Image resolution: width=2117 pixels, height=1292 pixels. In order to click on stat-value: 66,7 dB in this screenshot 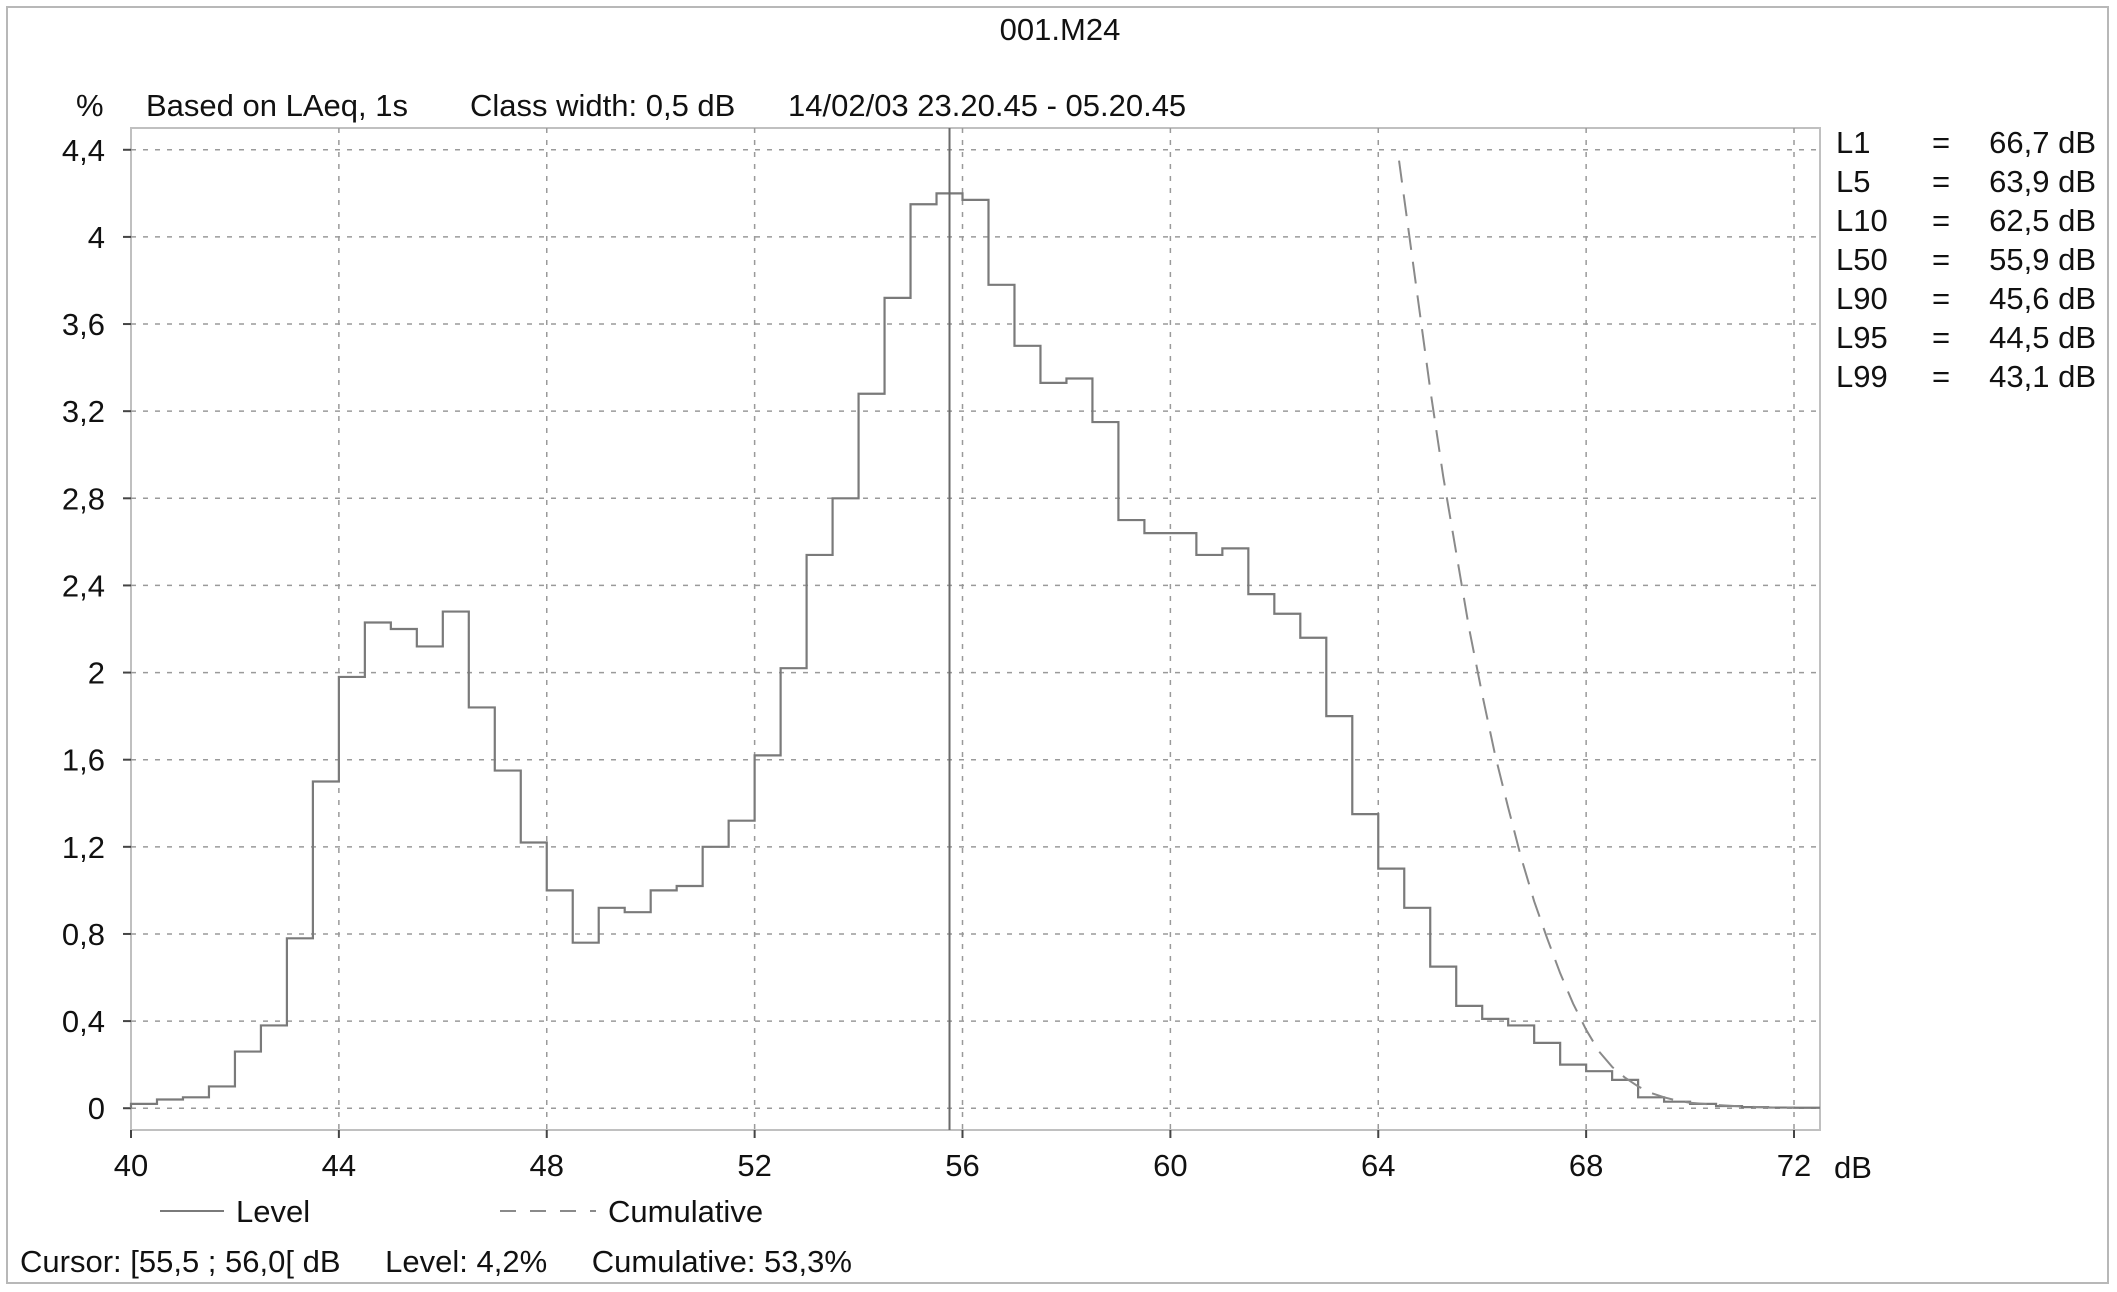, I will do `click(2042, 142)`.